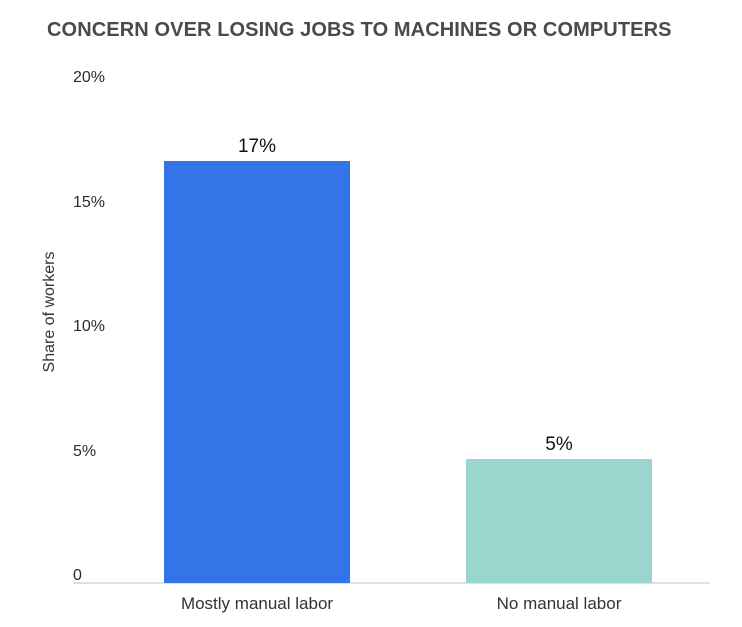  What do you see at coordinates (559, 521) in the screenshot?
I see `bar-no-manual-labor` at bounding box center [559, 521].